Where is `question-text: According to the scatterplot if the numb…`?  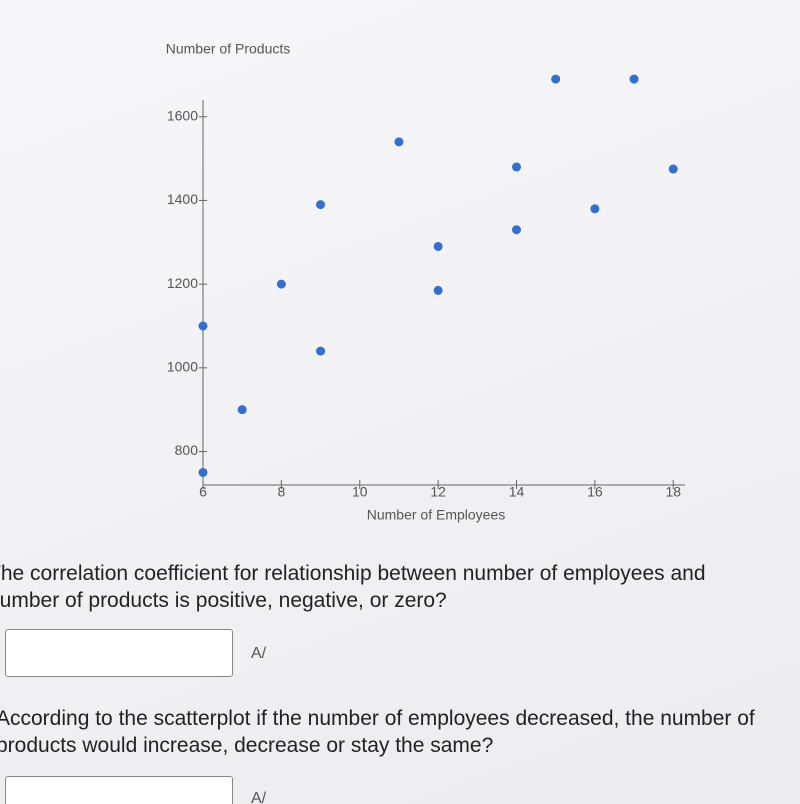
question-text: According to the scatterplot if the numb… is located at coordinates (377, 732).